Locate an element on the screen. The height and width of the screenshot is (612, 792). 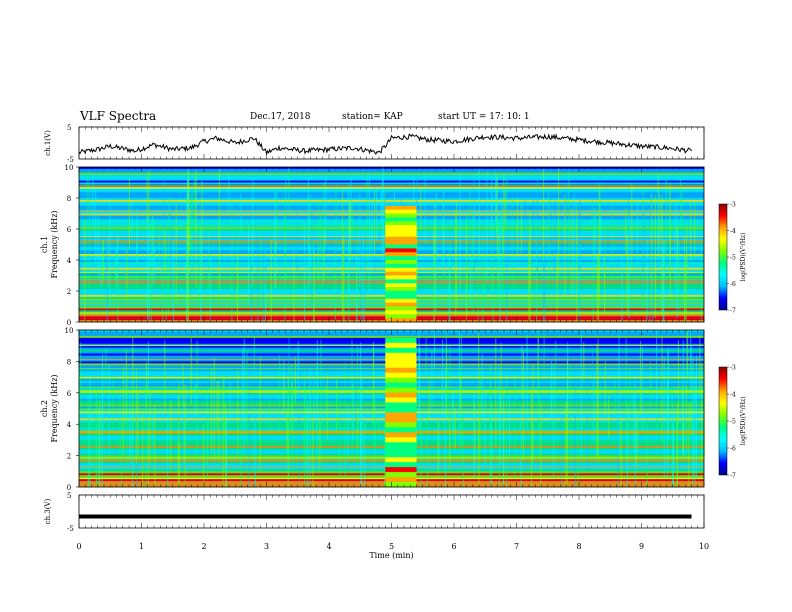
ytick-label: 8 is located at coordinates (69, 362).